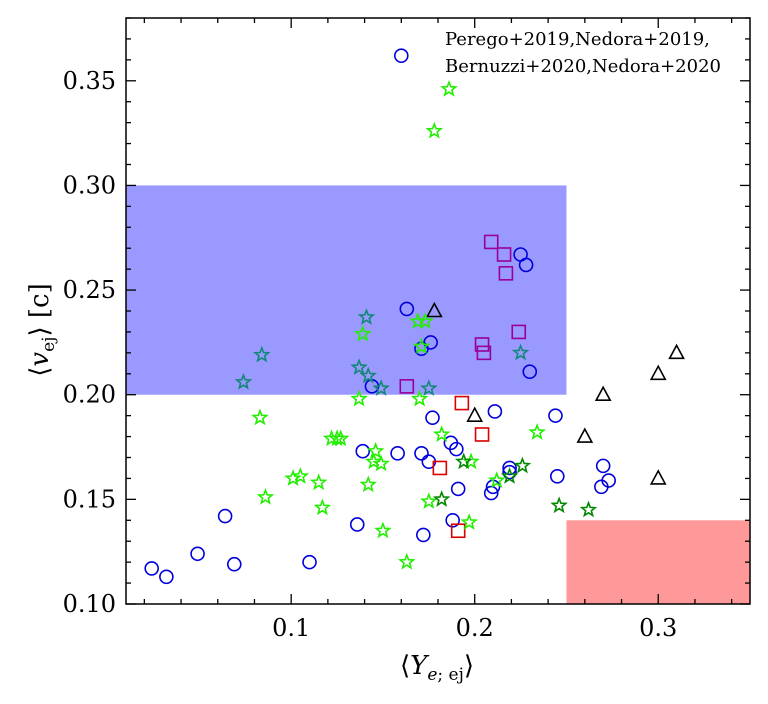 The image size is (768, 704). What do you see at coordinates (475, 628) in the screenshot?
I see `x-tick-label: 0.2` at bounding box center [475, 628].